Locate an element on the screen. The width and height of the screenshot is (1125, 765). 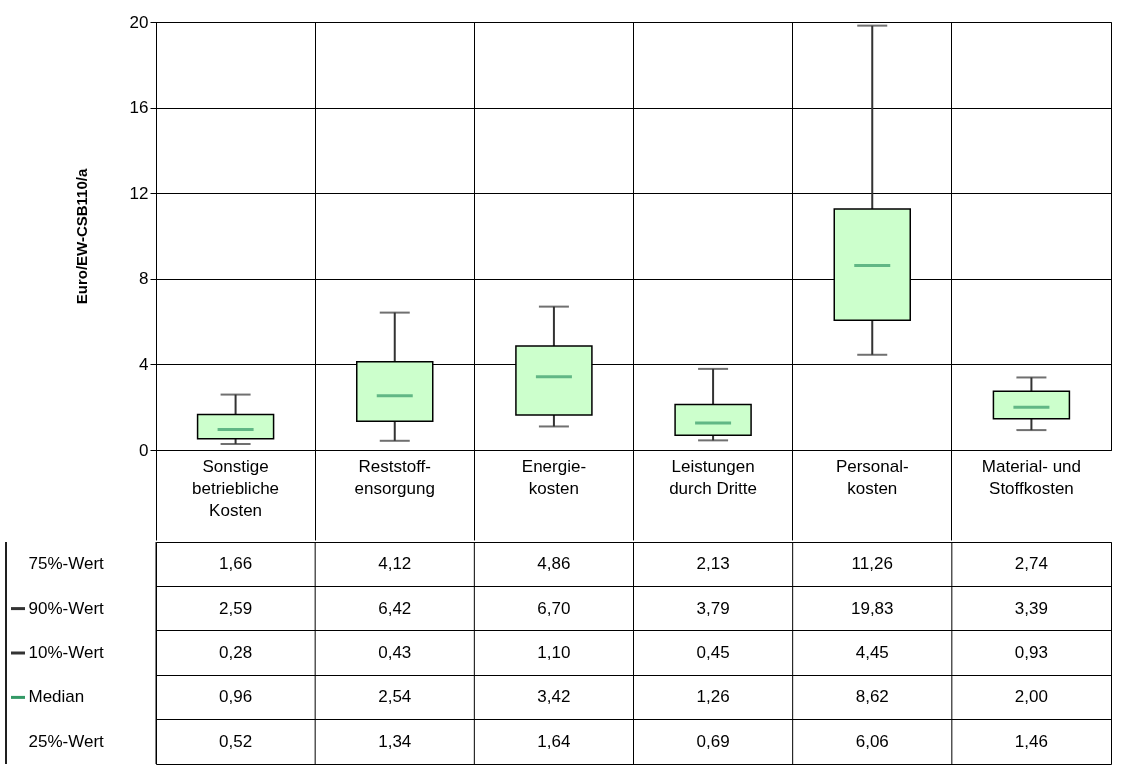
y-tick-label: 0 is located at coordinates (144, 450).